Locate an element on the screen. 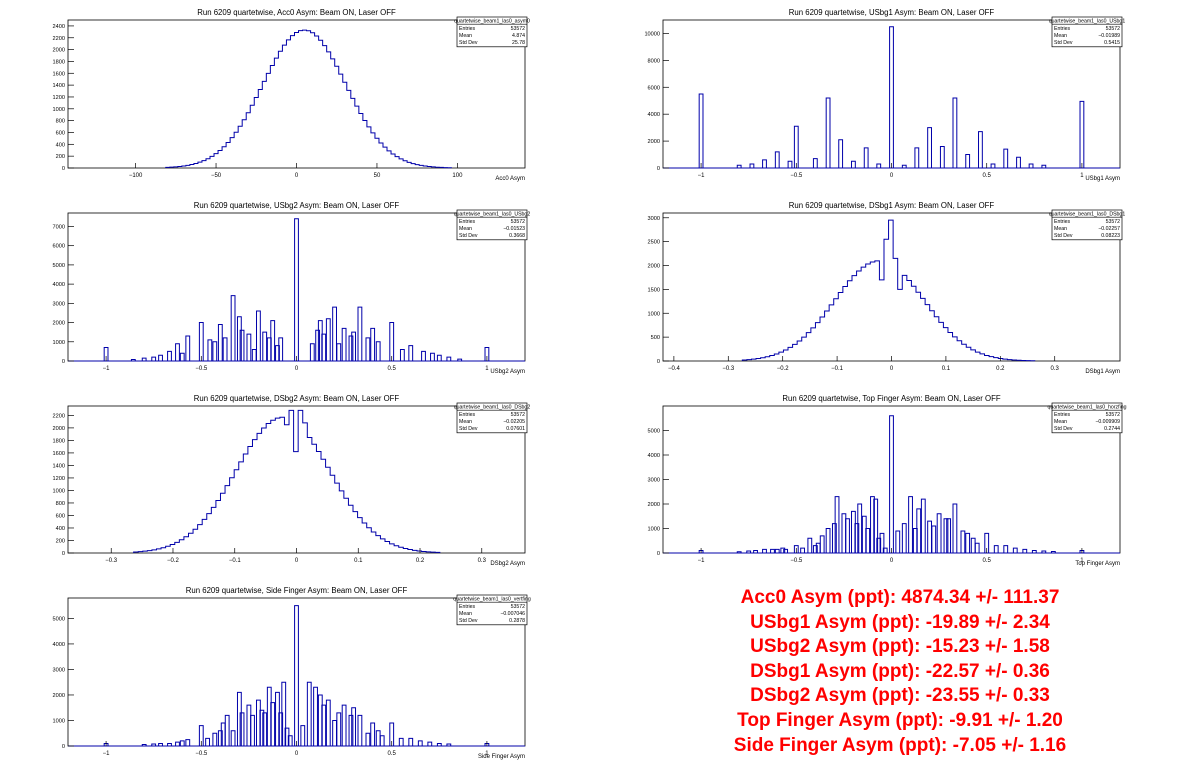  stats-box-name: quartetwise_beam1_las0_USbg2 is located at coordinates (492, 215).